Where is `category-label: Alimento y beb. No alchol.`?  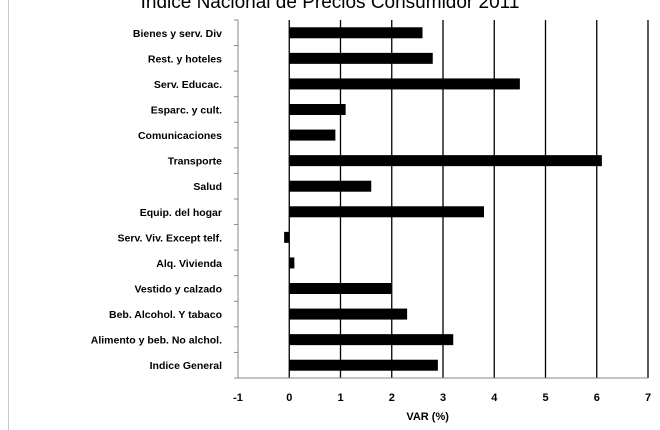
category-label: Alimento y beb. No alchol. is located at coordinates (156, 341).